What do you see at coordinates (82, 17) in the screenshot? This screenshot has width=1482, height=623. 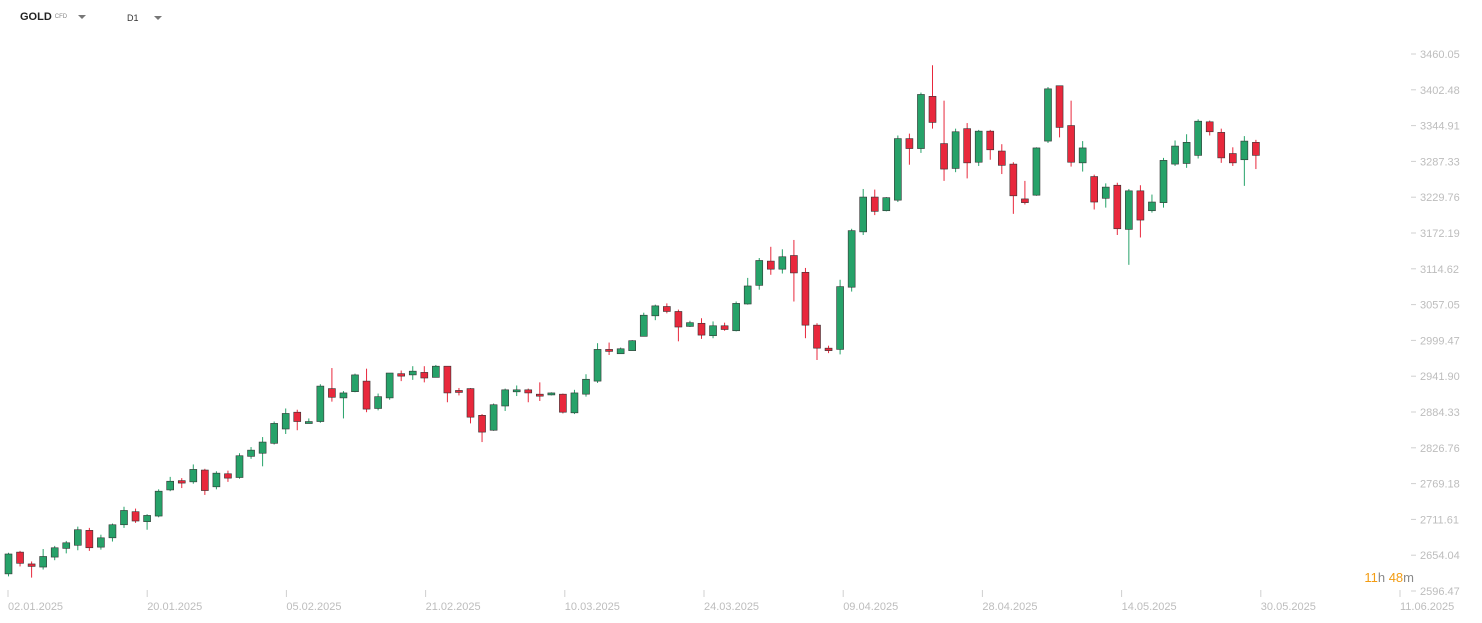 I see `symbol-dropdown-icon` at bounding box center [82, 17].